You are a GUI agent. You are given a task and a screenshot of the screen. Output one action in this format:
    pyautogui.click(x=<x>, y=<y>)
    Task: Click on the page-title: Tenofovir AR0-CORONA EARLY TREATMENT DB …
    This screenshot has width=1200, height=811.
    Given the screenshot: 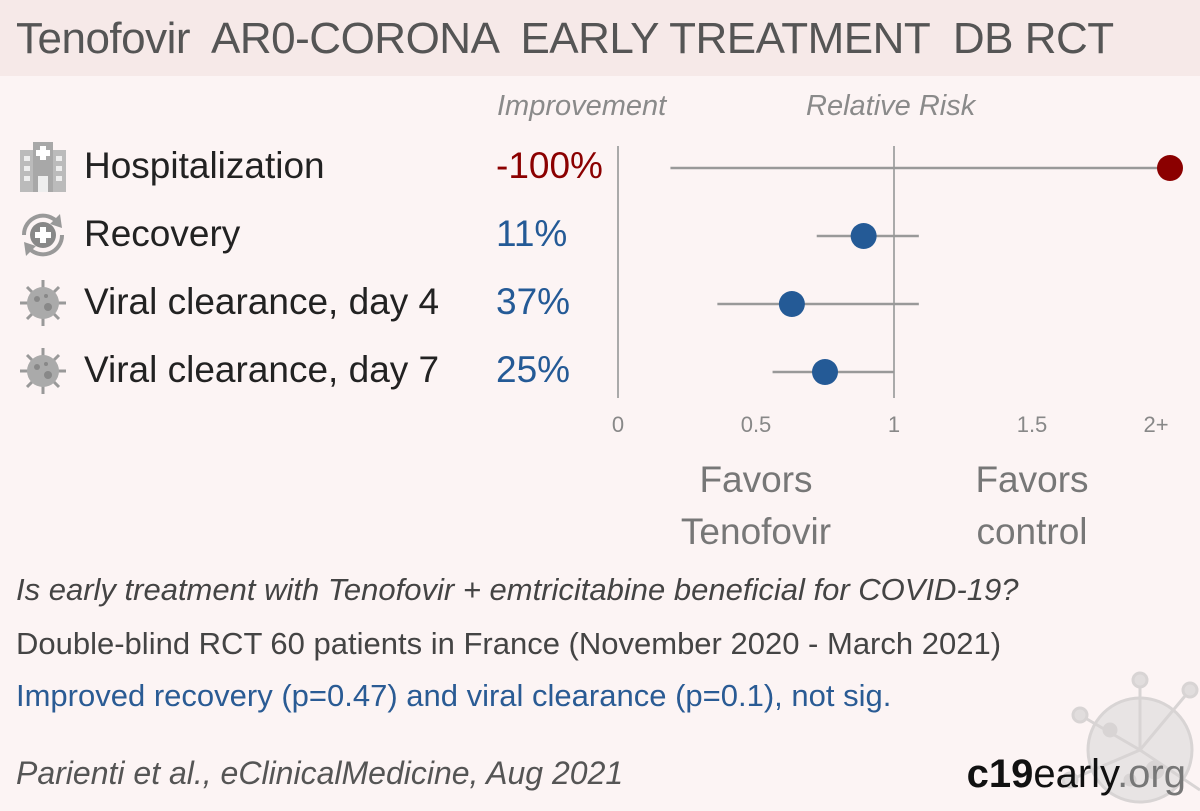 What is the action you would take?
    pyautogui.click(x=565, y=38)
    